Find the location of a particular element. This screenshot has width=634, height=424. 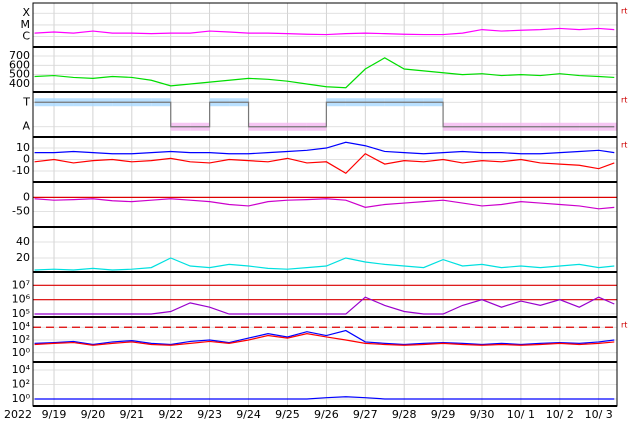

x-tick-label: 9/26 is located at coordinates (326, 414).